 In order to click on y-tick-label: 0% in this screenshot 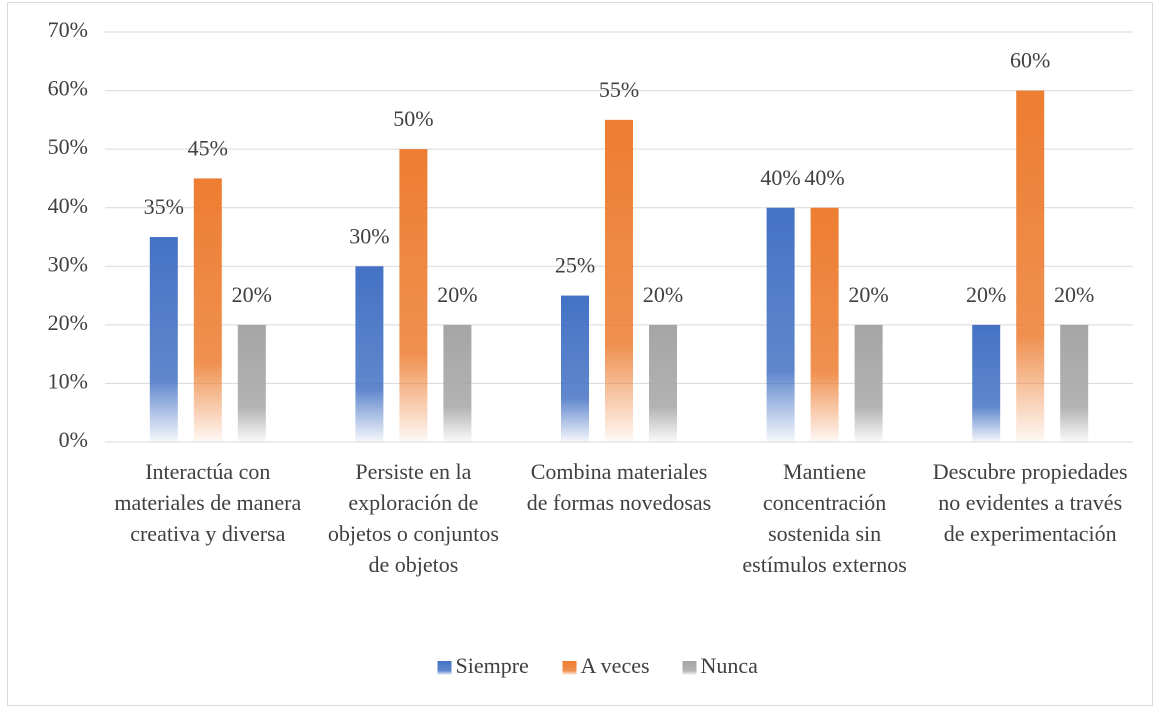, I will do `click(73, 439)`.